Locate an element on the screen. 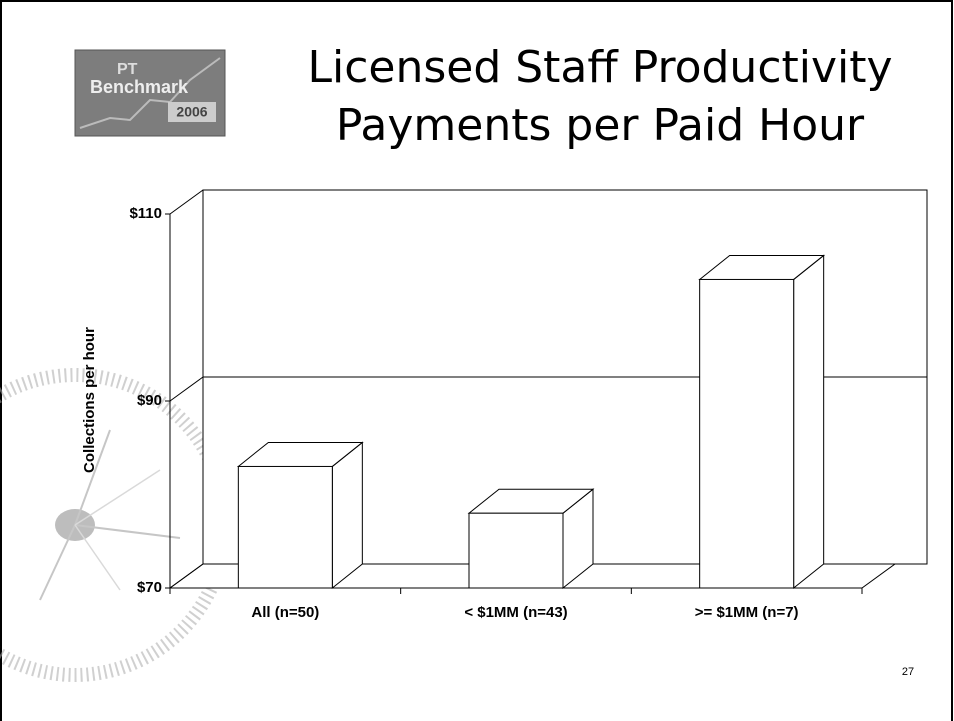 The width and height of the screenshot is (954, 721). page-number: 27 is located at coordinates (908, 672).